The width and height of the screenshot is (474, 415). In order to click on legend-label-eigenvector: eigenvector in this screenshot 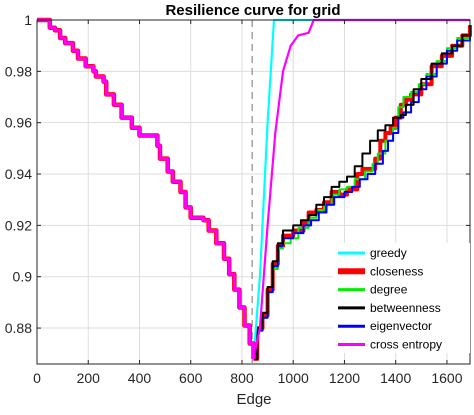, I will do `click(401, 326)`.